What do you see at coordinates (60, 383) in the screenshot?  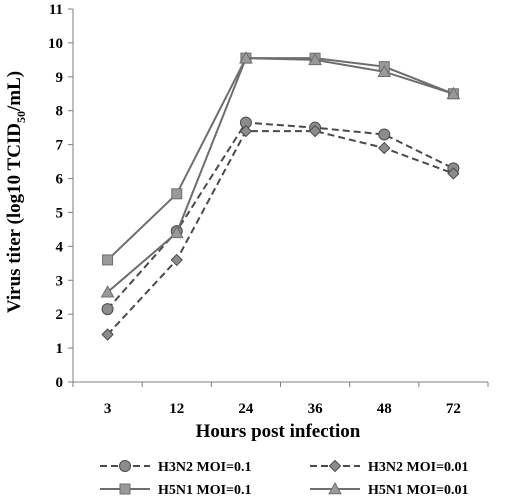 I see `y-tick-label: 0` at bounding box center [60, 383].